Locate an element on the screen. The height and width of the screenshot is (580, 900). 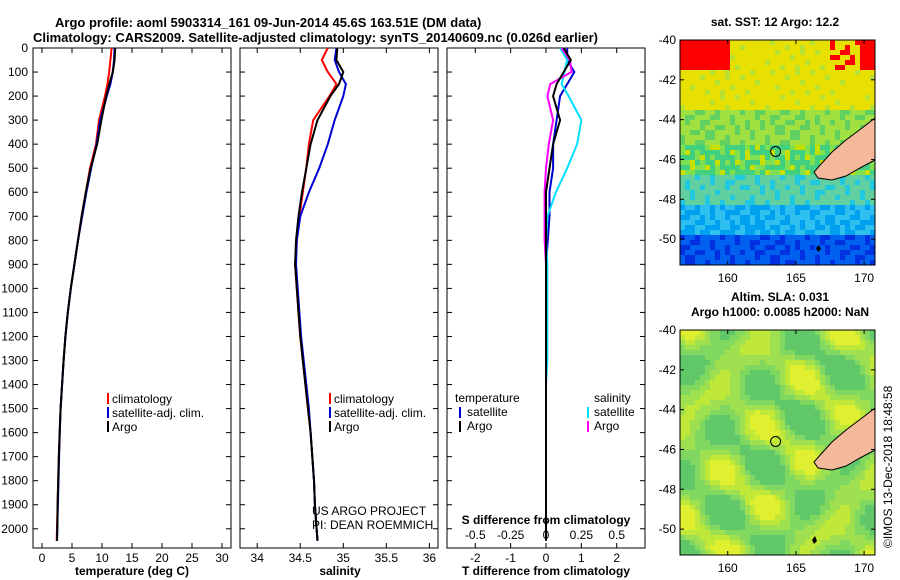
depth-tick-label: 500 is located at coordinates (18, 168).